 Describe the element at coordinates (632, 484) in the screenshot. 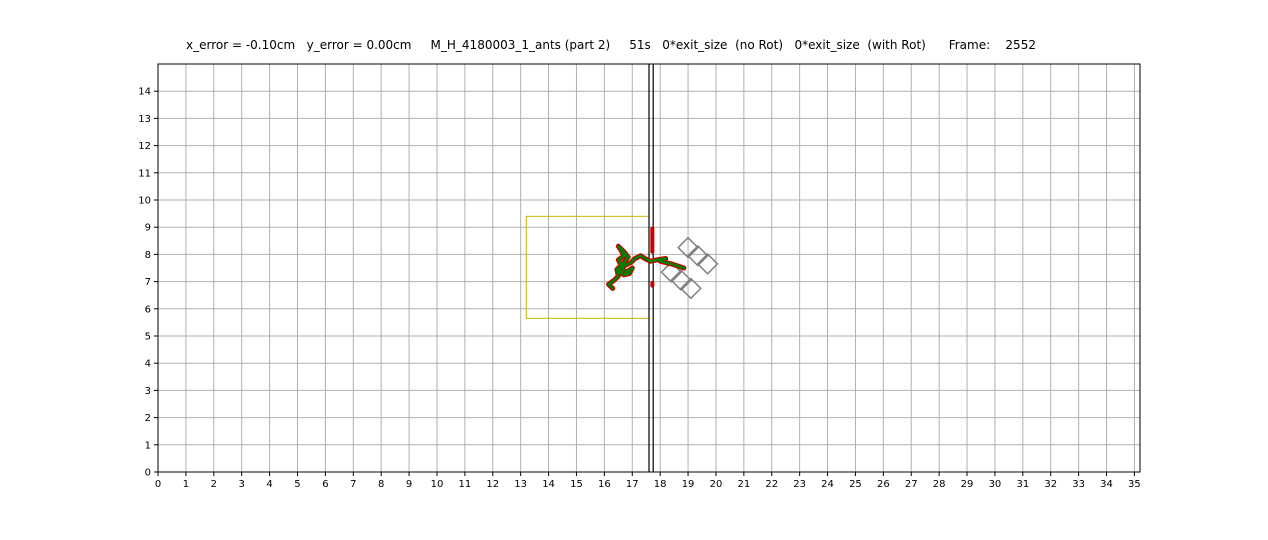

I see `x-tick-label: 17` at that location.